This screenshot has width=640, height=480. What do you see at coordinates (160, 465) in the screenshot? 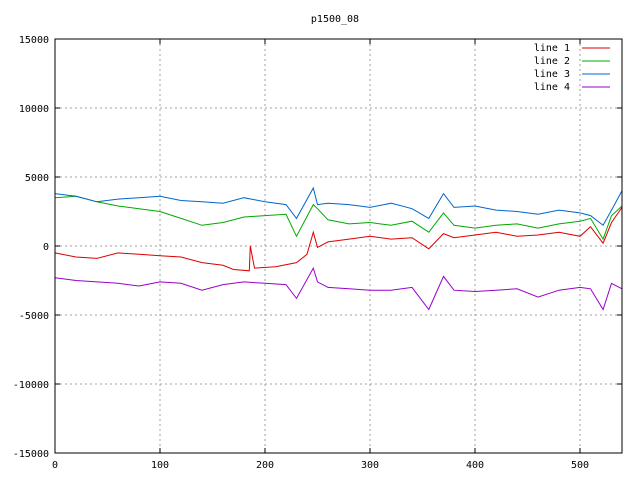
I see `x-tick-label: 100` at bounding box center [160, 465].